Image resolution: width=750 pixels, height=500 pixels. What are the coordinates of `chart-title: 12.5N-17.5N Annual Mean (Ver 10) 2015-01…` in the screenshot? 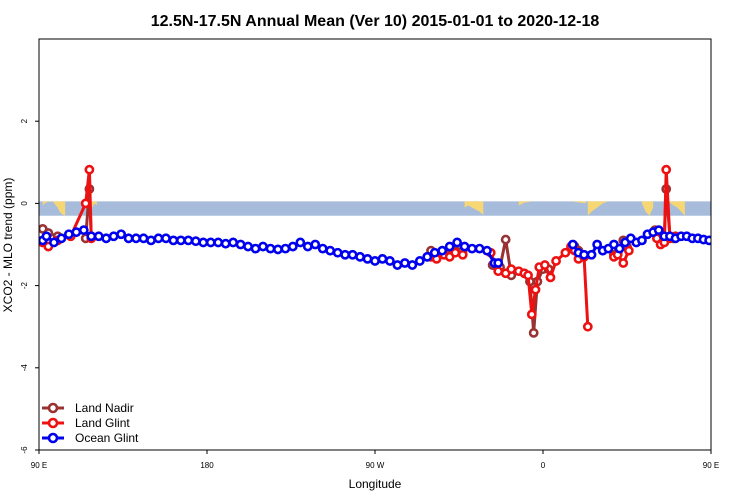 It's located at (375, 21).